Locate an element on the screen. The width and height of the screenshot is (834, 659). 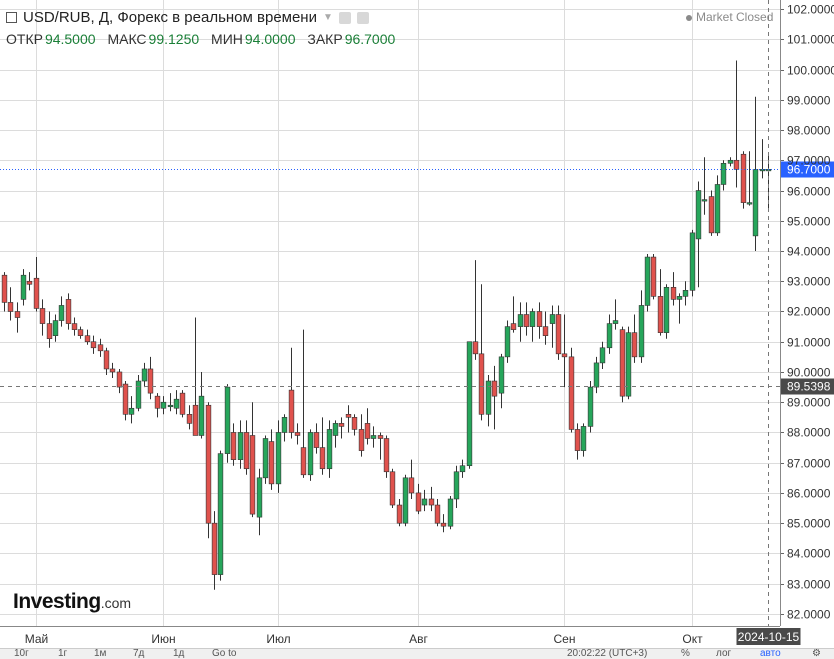
y-tick-label: 84.0000 is located at coordinates (809, 554).